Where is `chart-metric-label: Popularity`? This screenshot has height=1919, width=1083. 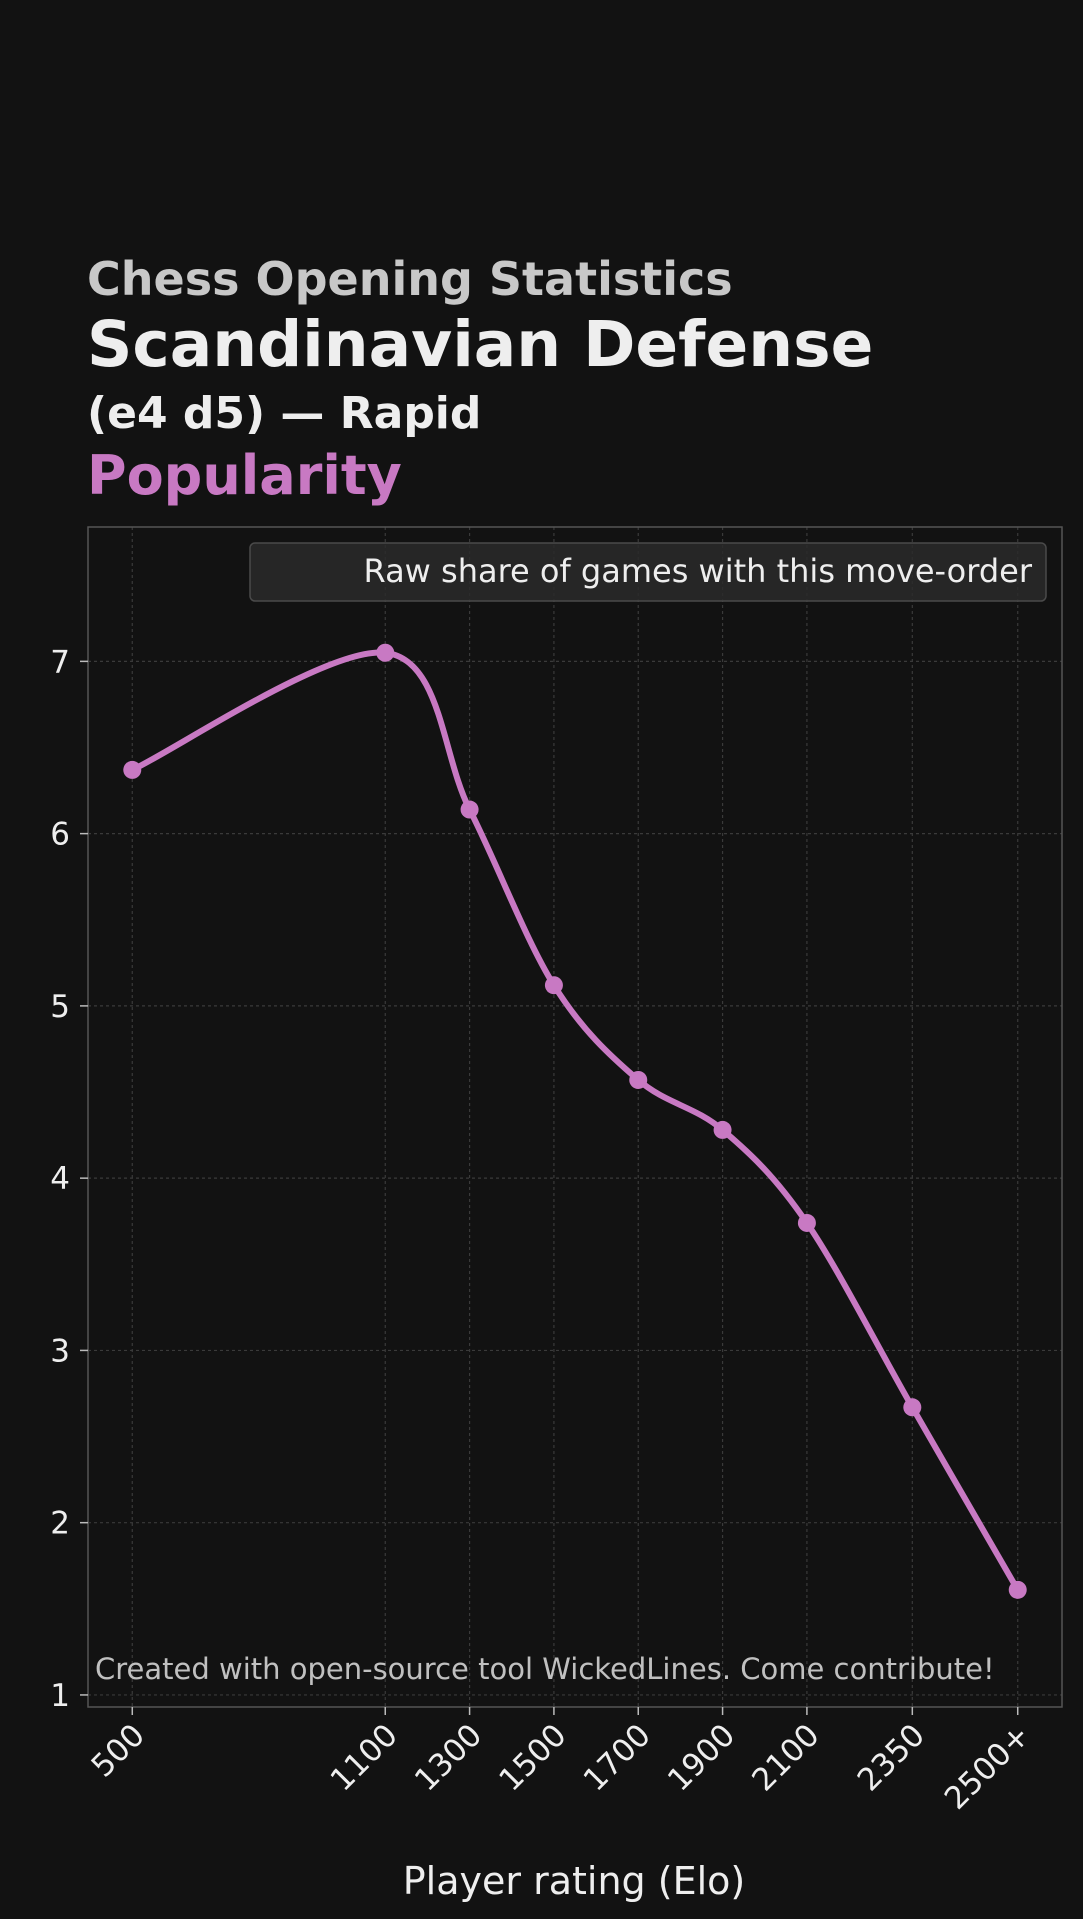
chart-metric-label: Popularity is located at coordinates (244, 475).